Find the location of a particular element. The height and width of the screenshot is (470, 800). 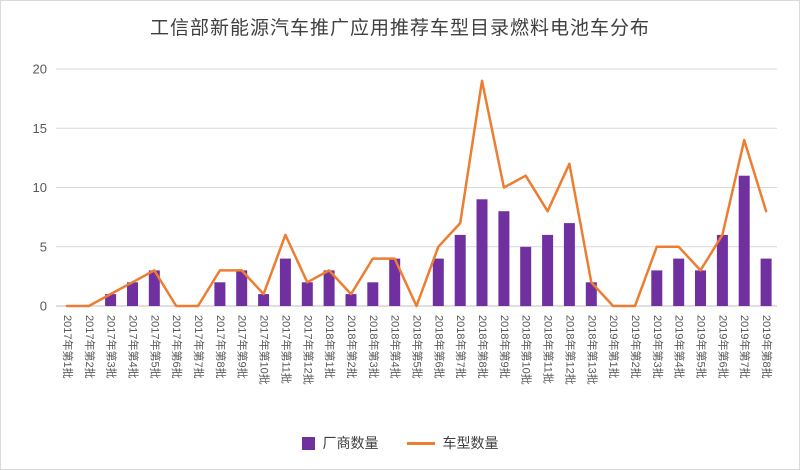

x-tick-label: 2017年第8批 is located at coordinates (221, 347).